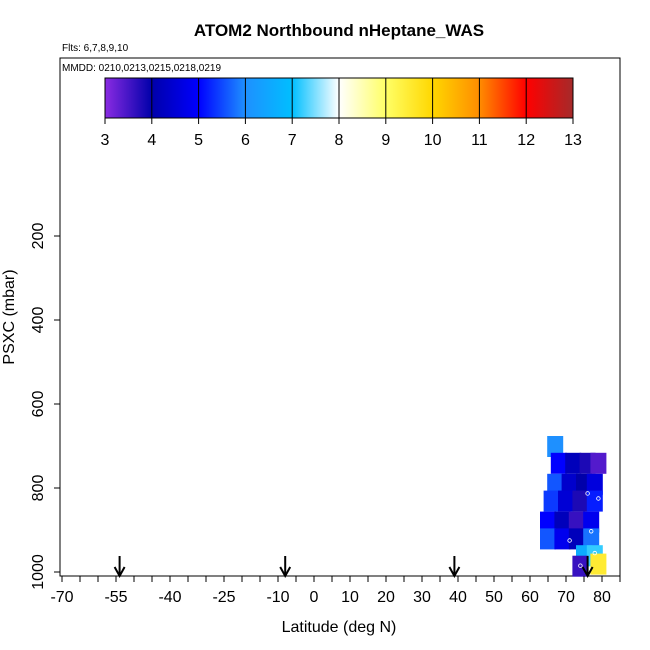  What do you see at coordinates (526, 140) in the screenshot?
I see `colorbar-tick-label: 12` at bounding box center [526, 140].